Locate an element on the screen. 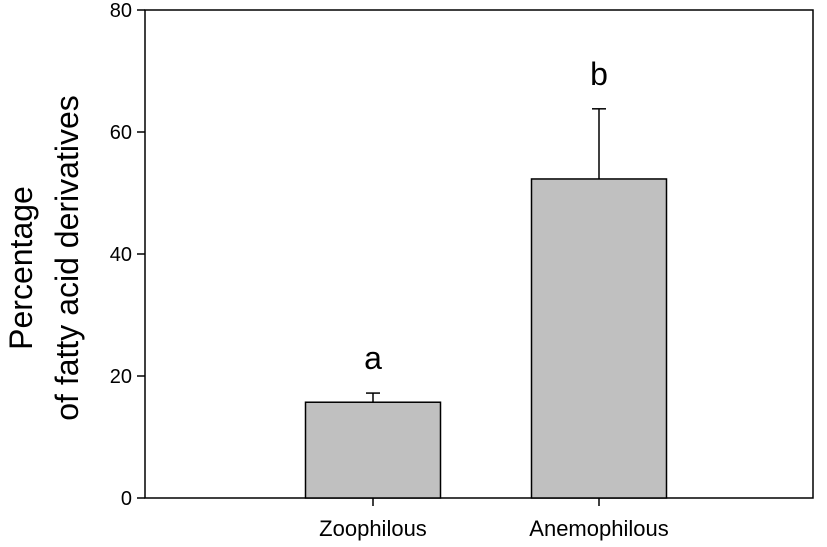  y-axis-label-line-2: of fatty acid derivatives is located at coordinates (67, 257).